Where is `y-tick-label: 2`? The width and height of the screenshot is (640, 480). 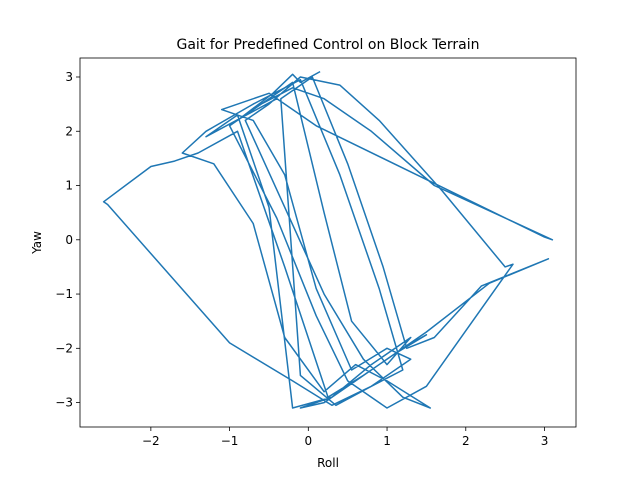
y-tick-label: 2 is located at coordinates (69, 131).